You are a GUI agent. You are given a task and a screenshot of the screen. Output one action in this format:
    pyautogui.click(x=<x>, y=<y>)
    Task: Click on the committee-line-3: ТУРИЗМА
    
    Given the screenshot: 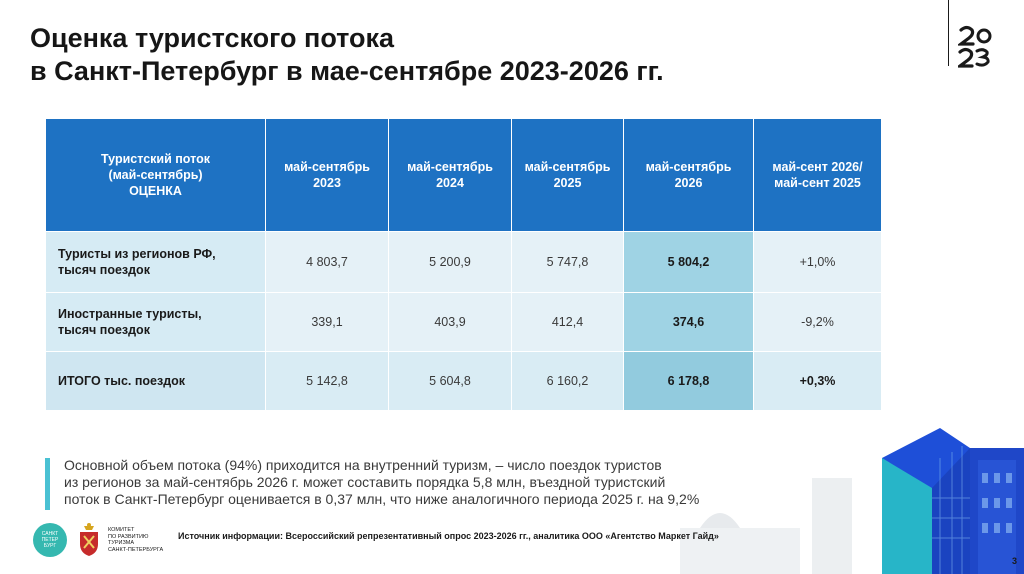 What is the action you would take?
    pyautogui.click(x=121, y=543)
    